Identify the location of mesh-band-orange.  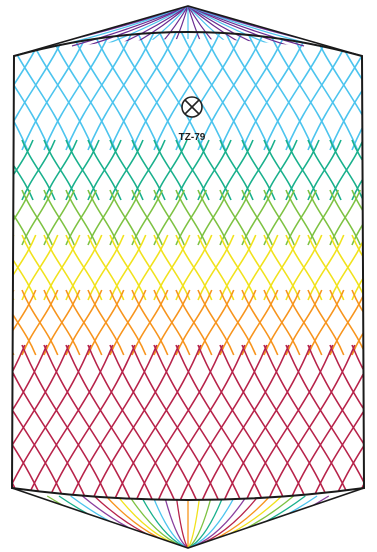
(188, 322).